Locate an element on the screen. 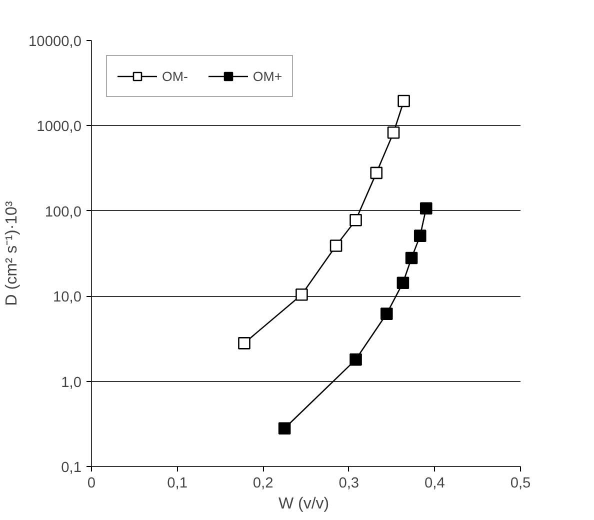 Image resolution: width=594 pixels, height=520 pixels. legend-label: OM+ is located at coordinates (267, 76).